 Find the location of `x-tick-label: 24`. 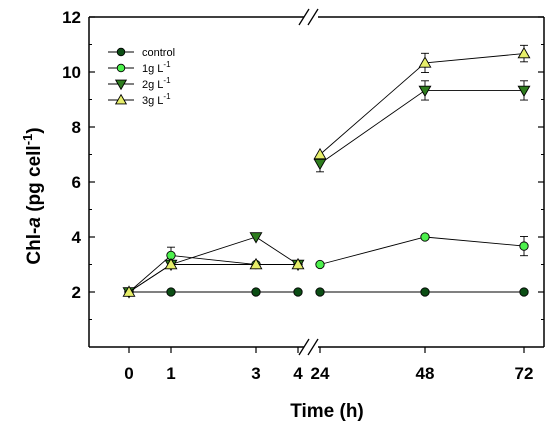

x-tick-label: 24 is located at coordinates (320, 373).